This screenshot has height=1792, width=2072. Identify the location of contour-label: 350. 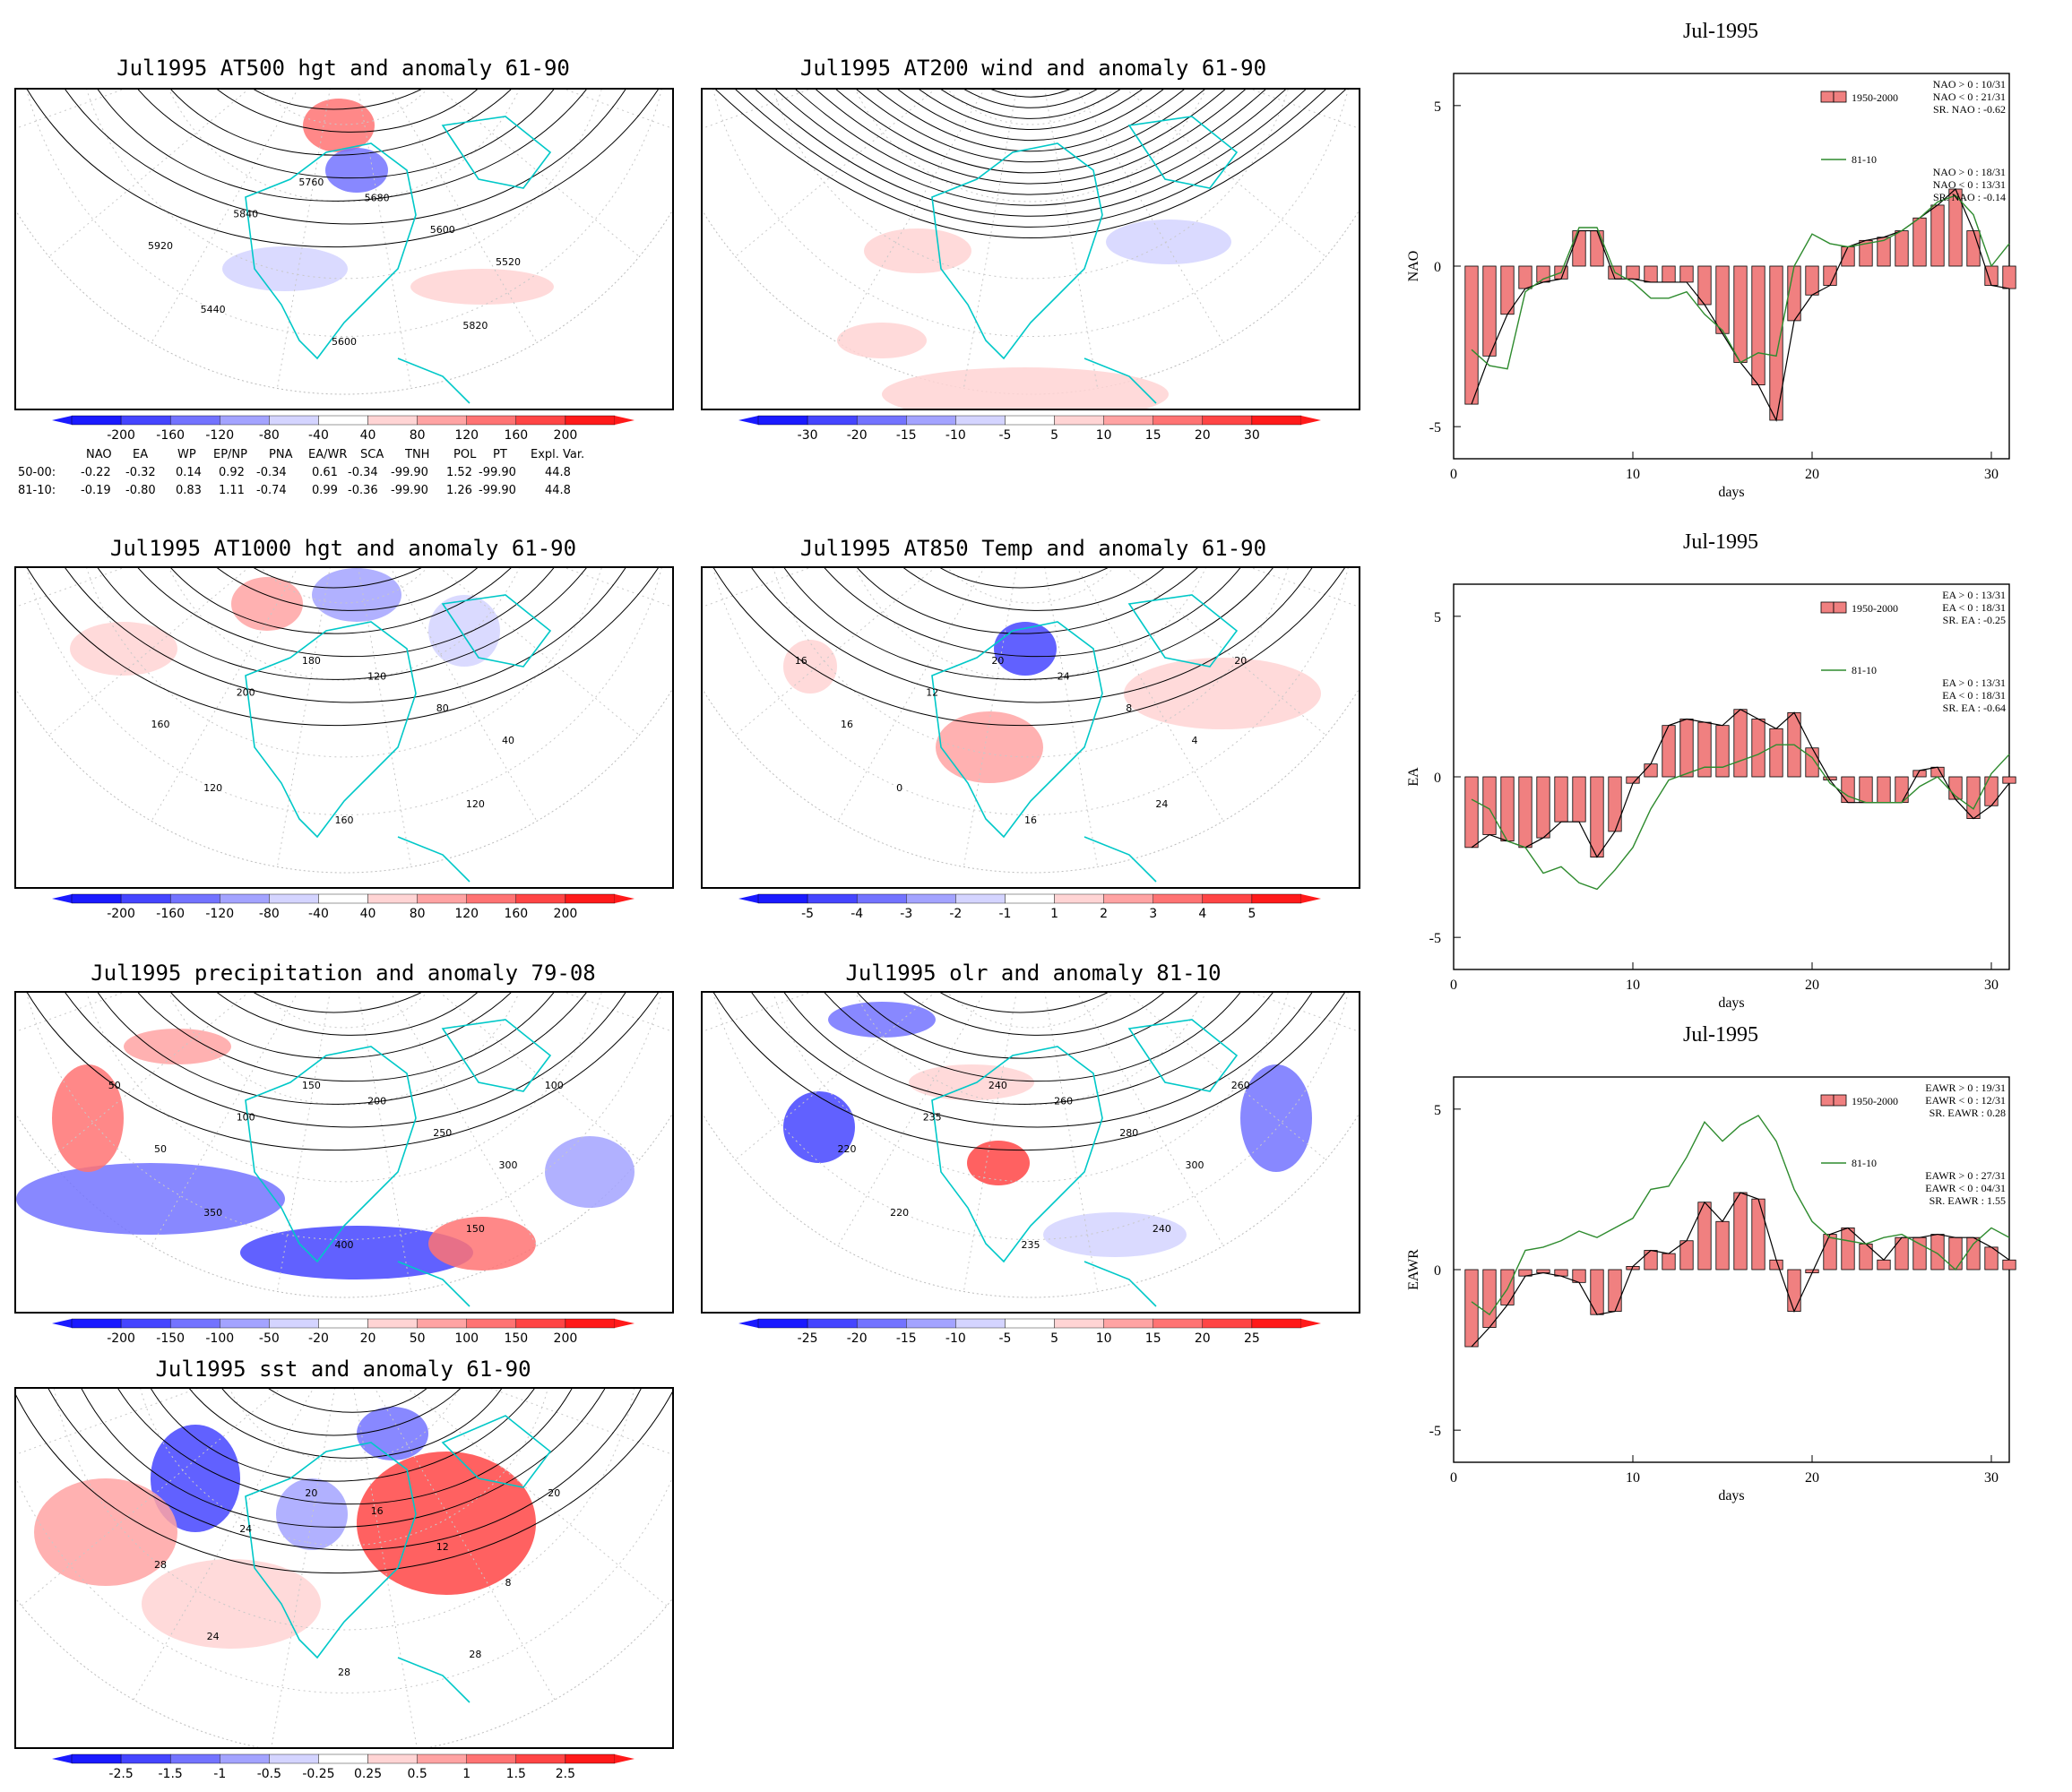
(212, 1213).